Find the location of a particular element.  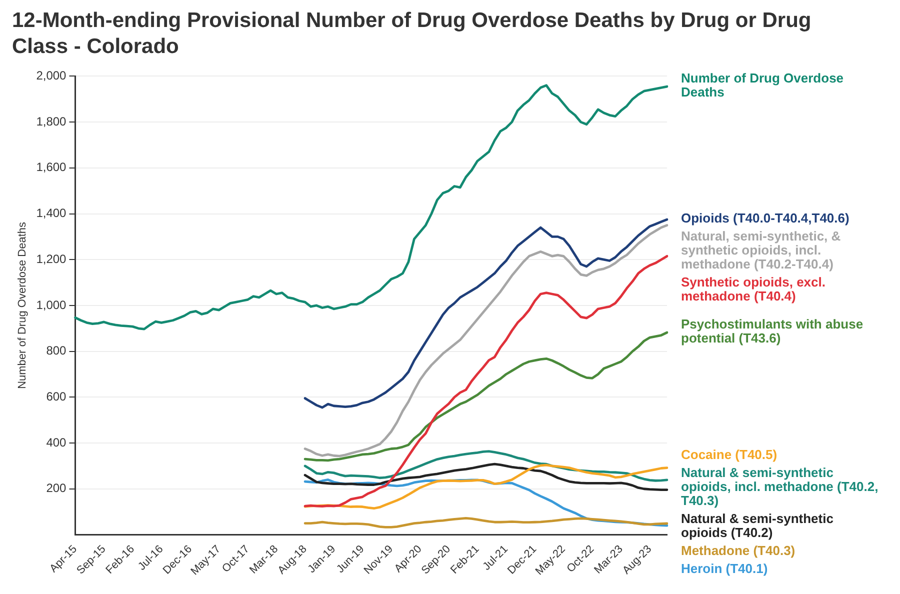

y-tick-label: 800 is located at coordinates (56, 351).